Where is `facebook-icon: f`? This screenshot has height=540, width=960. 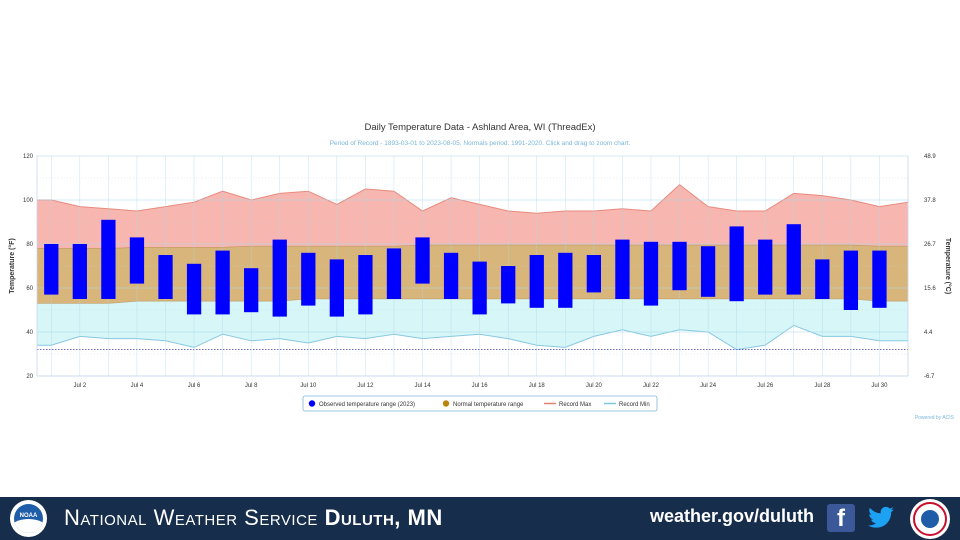
facebook-icon: f is located at coordinates (841, 518).